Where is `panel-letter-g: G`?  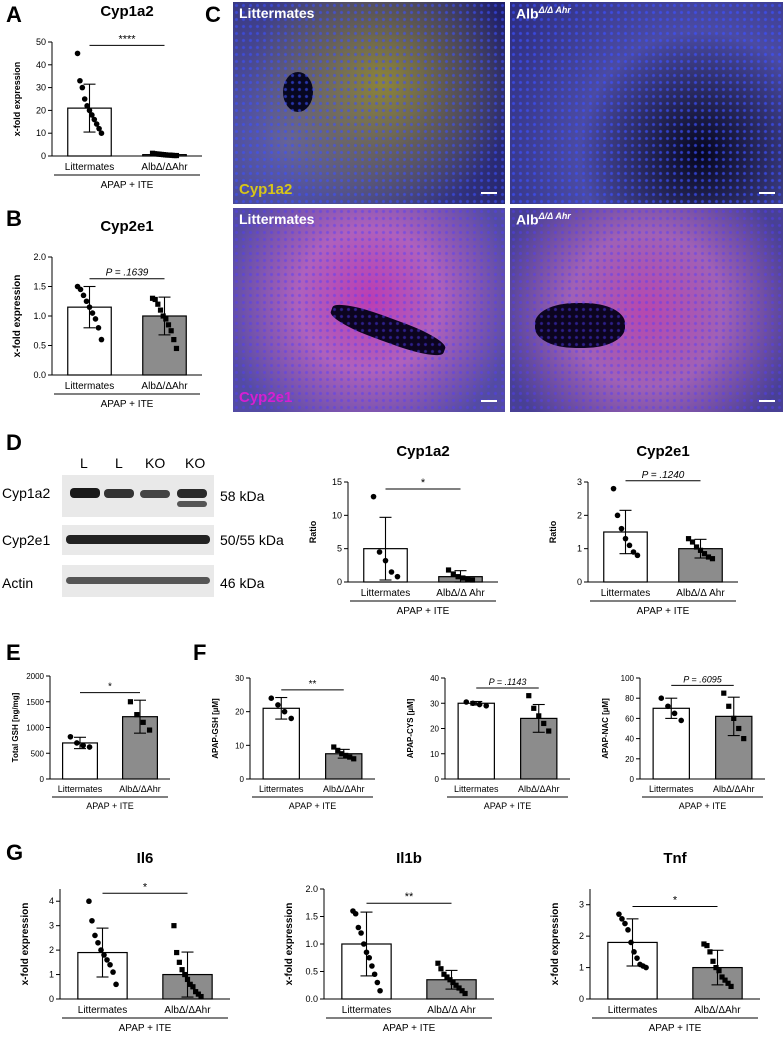 panel-letter-g: G is located at coordinates (15, 852).